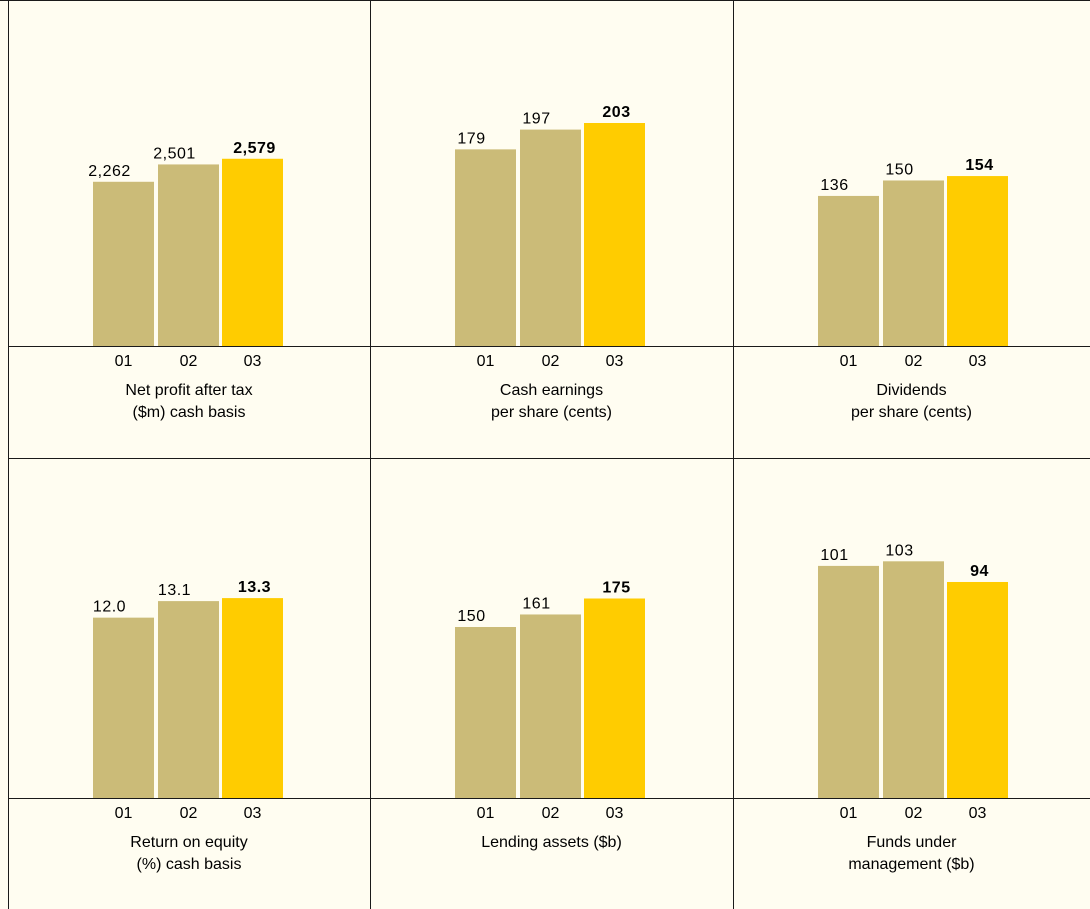 Image resolution: width=1090 pixels, height=909 pixels. I want to click on bar-chart-svg: 101 01 103 02 94 03, so click(913, 682).